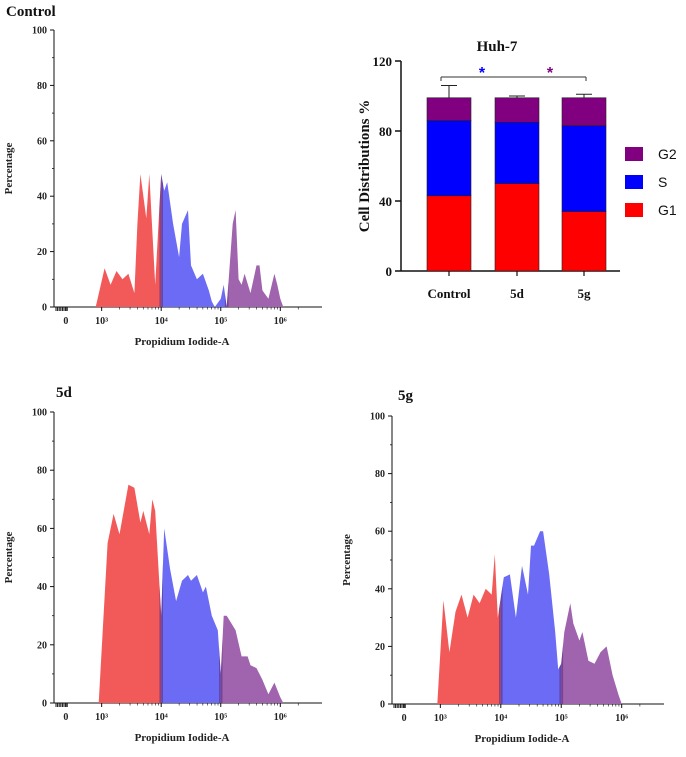 This screenshot has height=757, width=686. I want to click on x-tick-label: Control, so click(448, 293).